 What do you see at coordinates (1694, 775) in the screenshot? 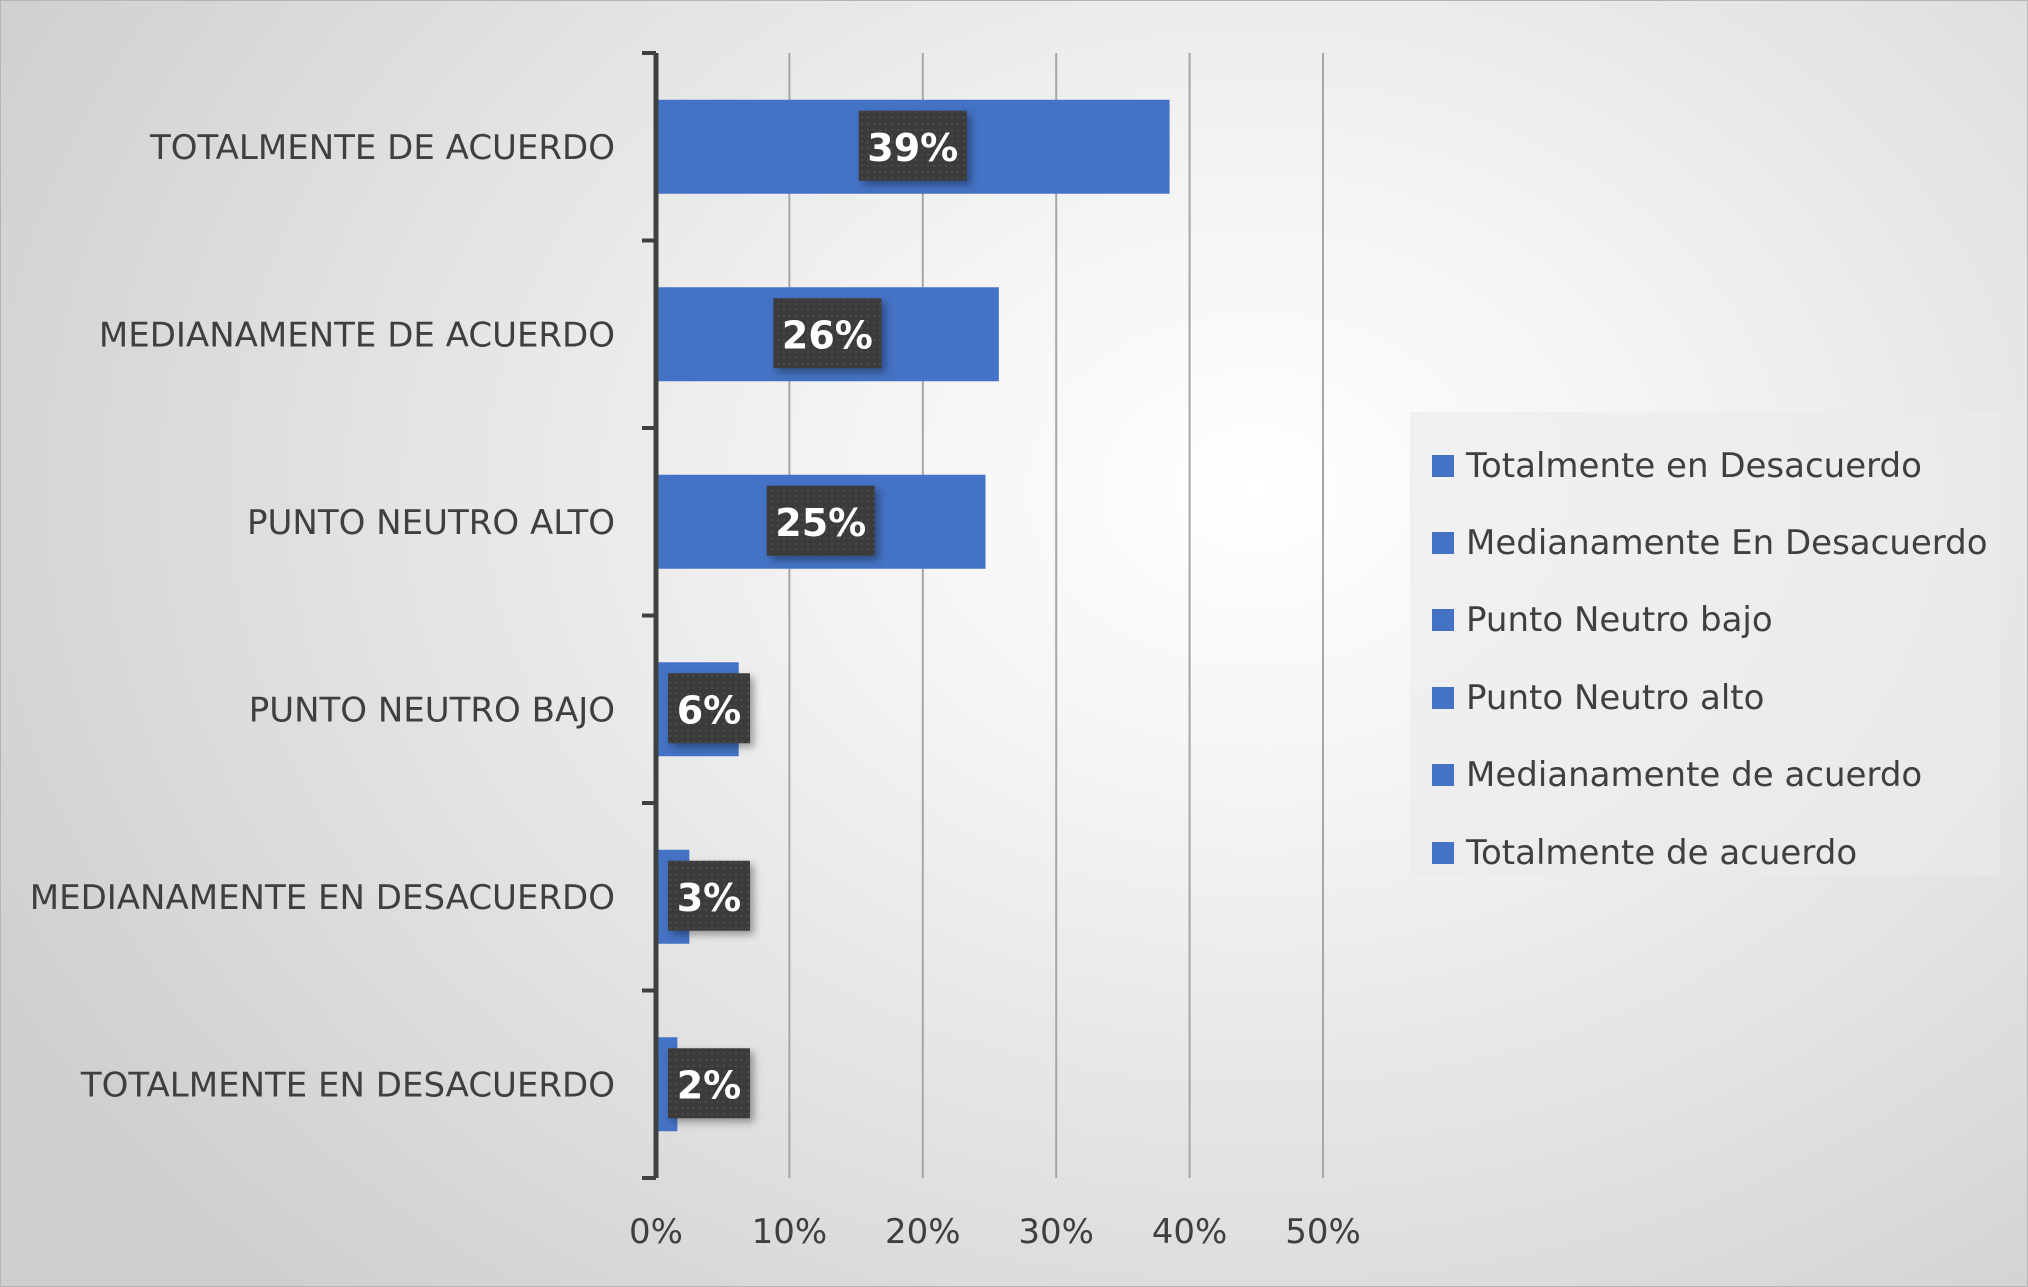
I see `legend-label: Medianamente de acuerdo` at bounding box center [1694, 775].